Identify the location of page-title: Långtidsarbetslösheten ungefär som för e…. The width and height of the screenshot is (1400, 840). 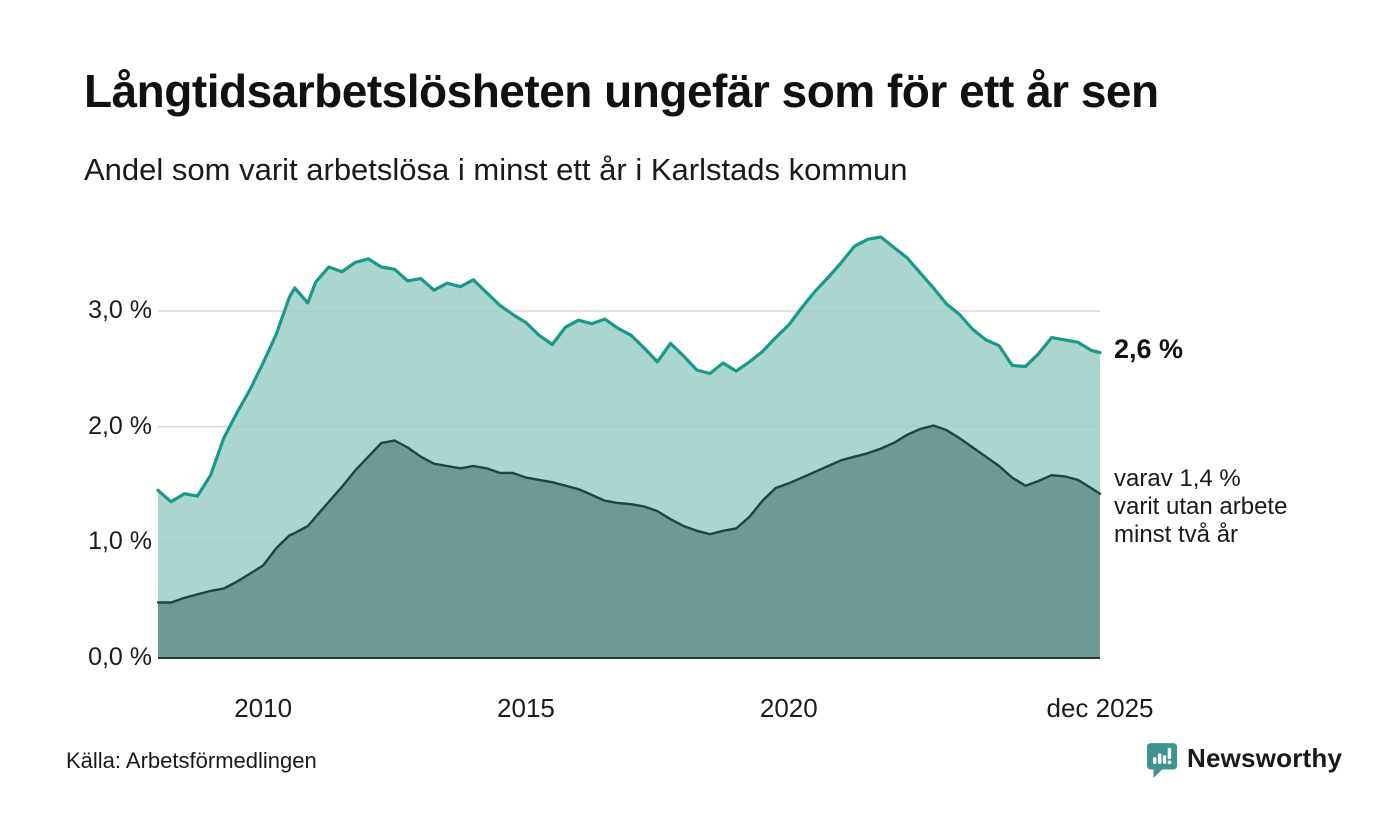
(621, 91).